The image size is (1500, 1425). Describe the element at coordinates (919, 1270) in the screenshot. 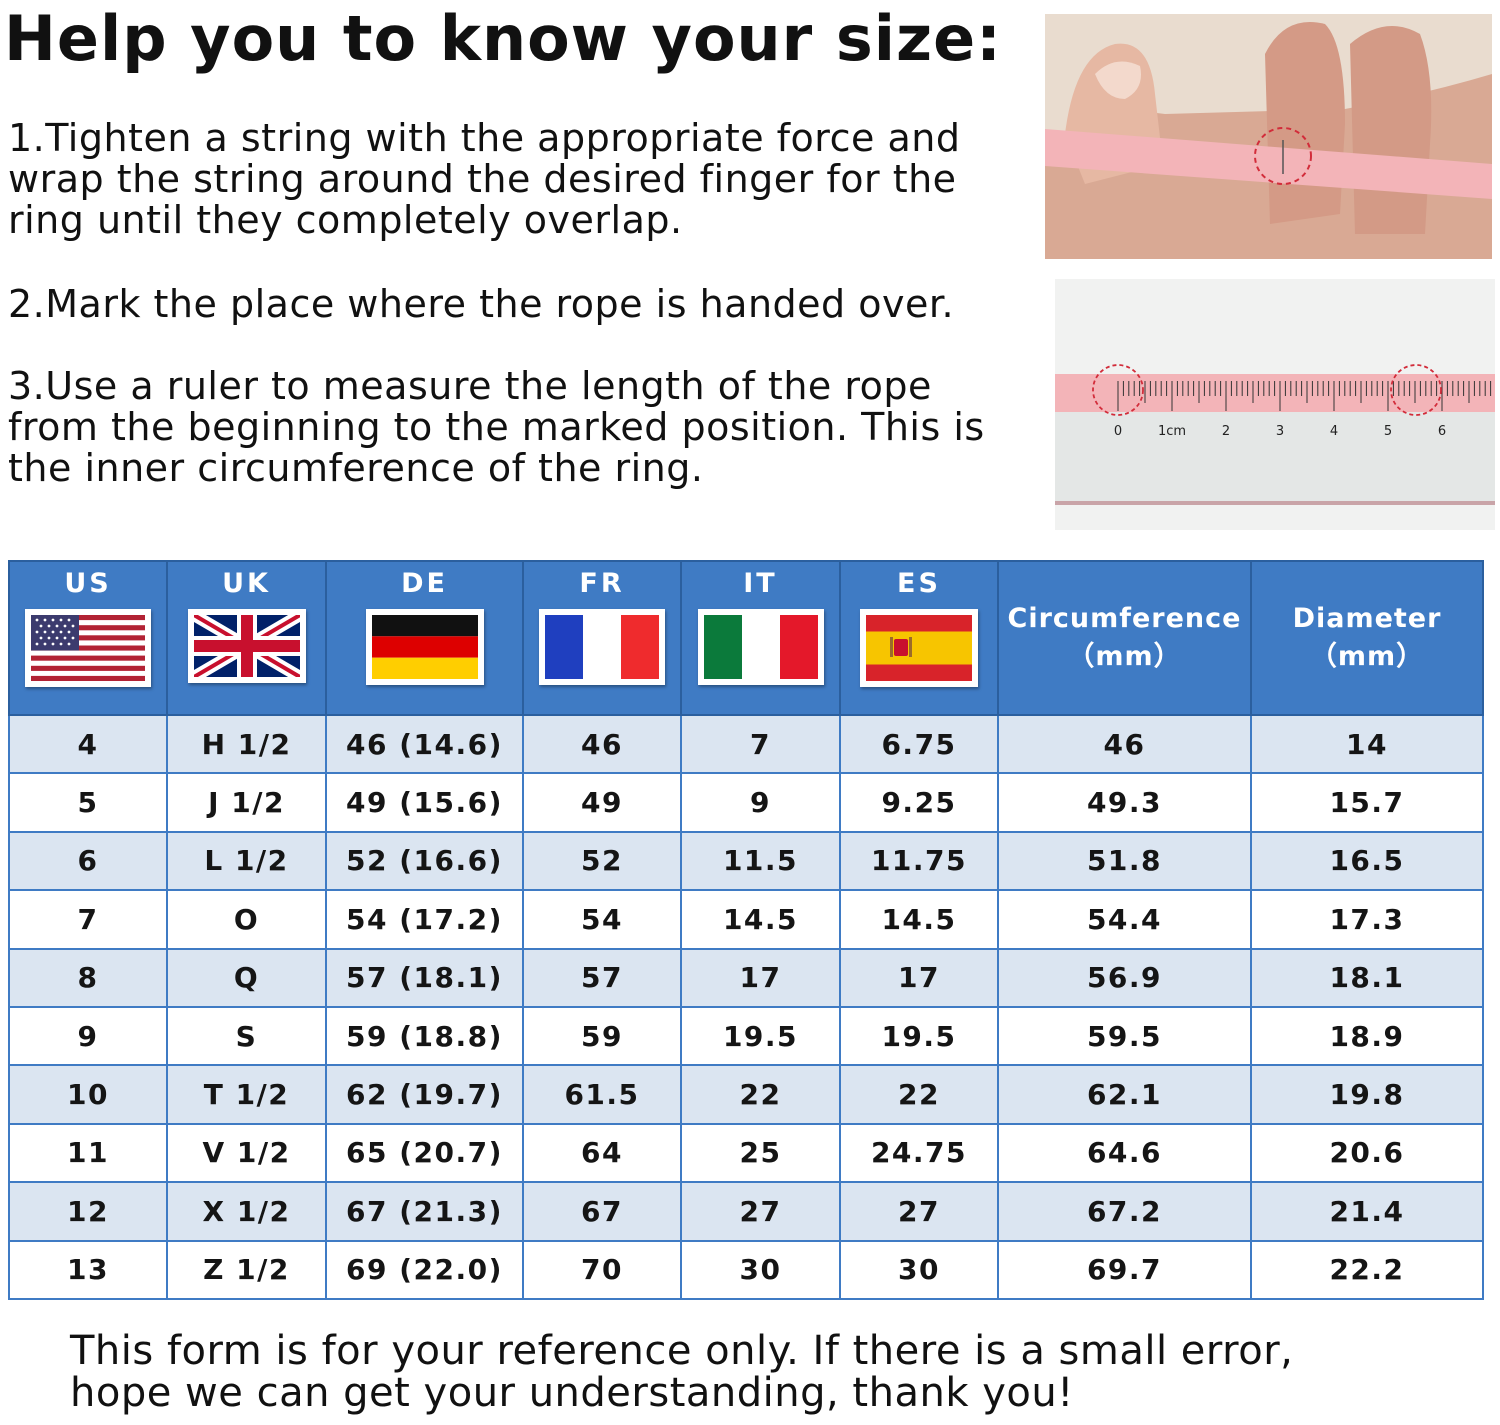

I see `cell-es: 30` at that location.